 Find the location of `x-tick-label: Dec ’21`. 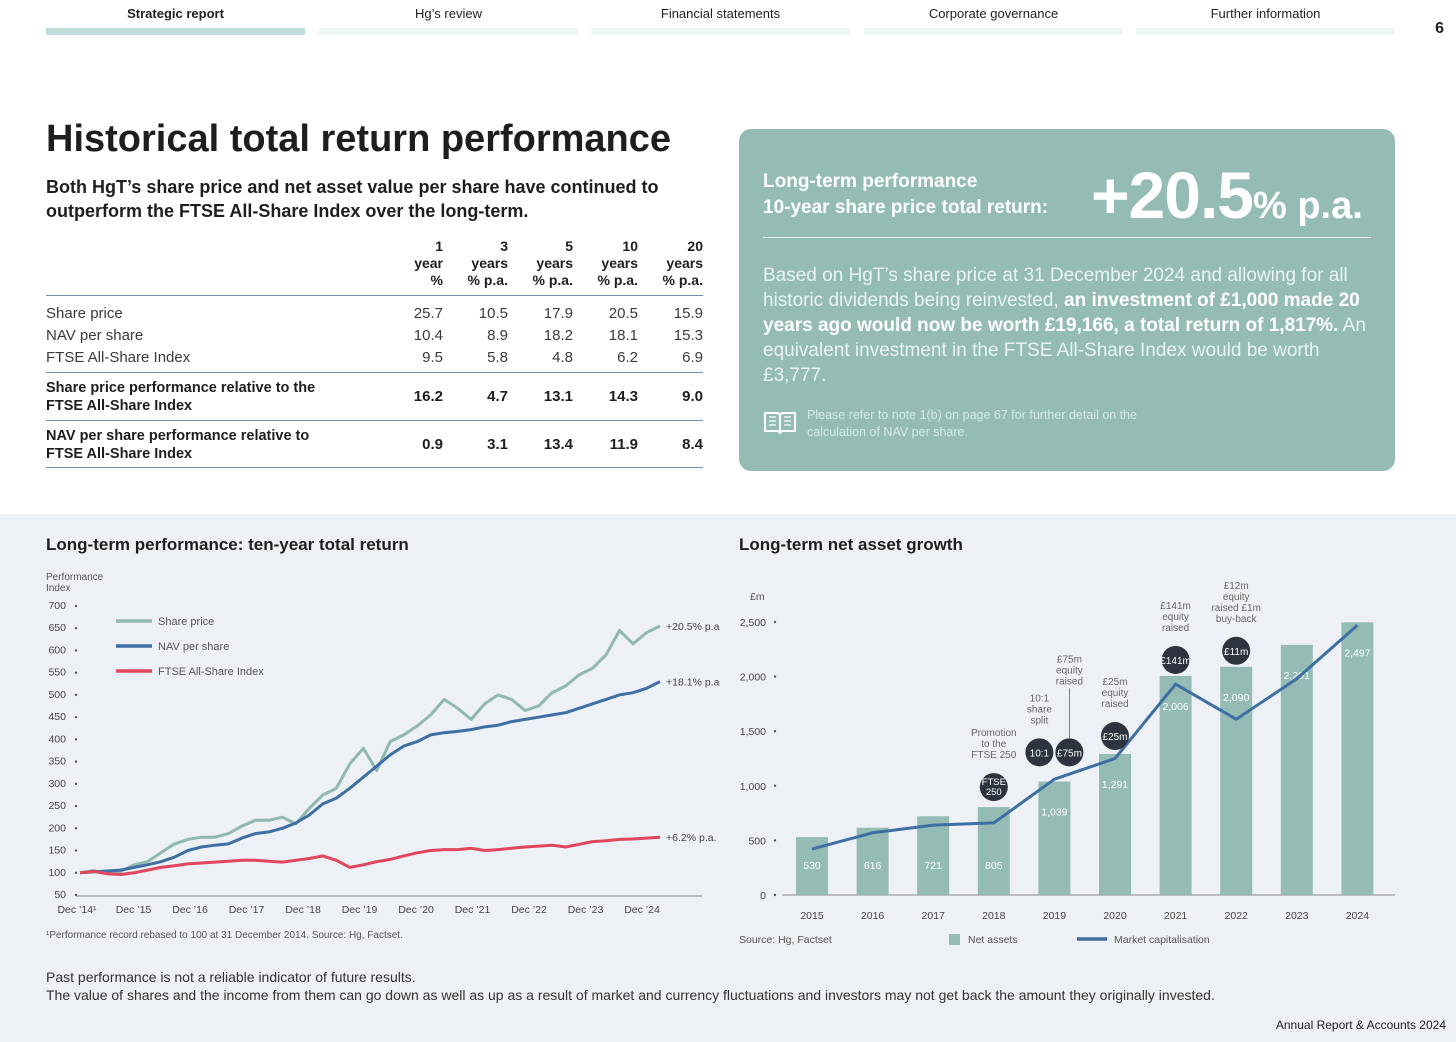

x-tick-label: Dec ’21 is located at coordinates (473, 910).